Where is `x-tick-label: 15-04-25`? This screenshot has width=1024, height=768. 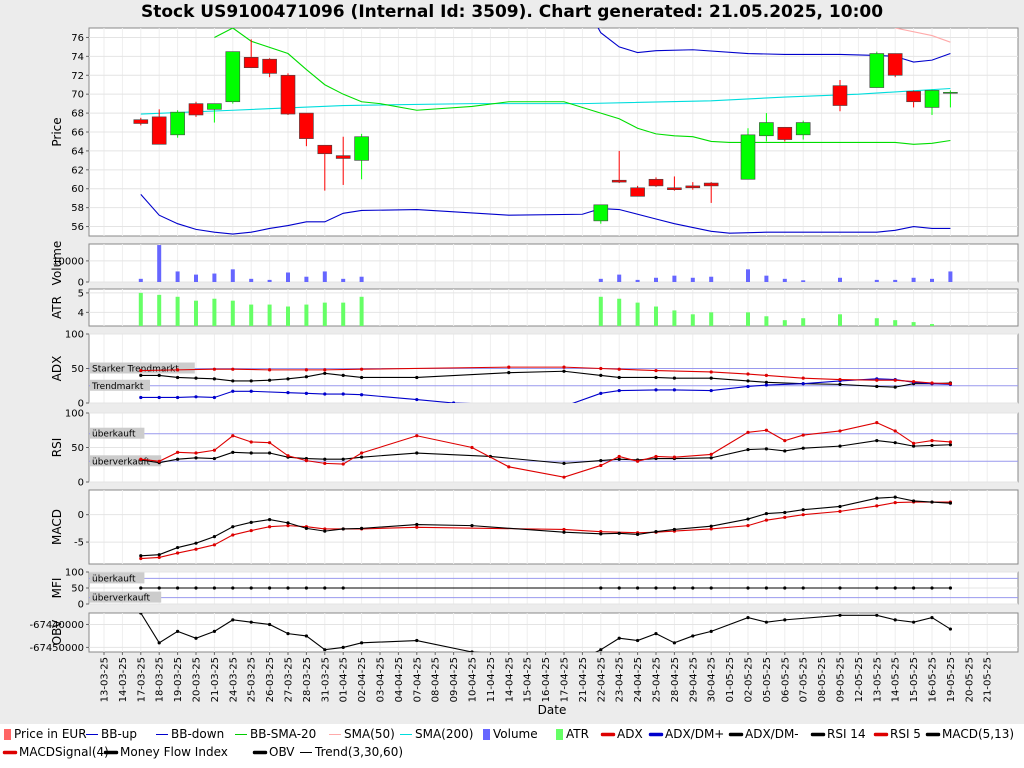
x-tick-label: 15-04-25 is located at coordinates (528, 679).